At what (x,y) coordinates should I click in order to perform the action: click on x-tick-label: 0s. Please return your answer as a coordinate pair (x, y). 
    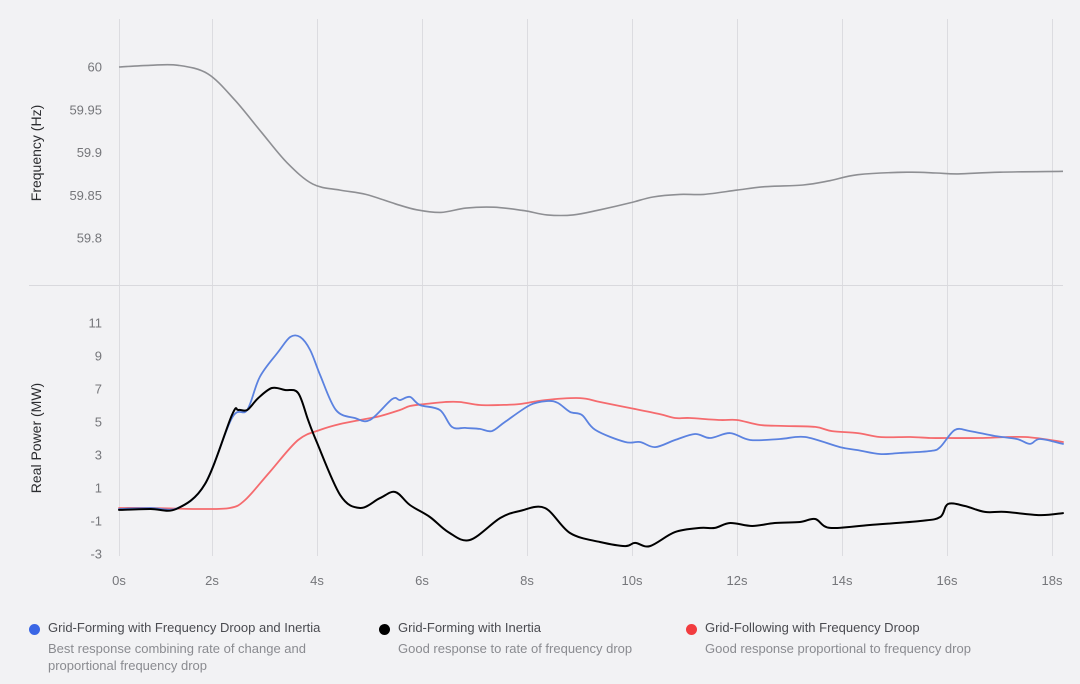
    Looking at the image, I should click on (119, 580).